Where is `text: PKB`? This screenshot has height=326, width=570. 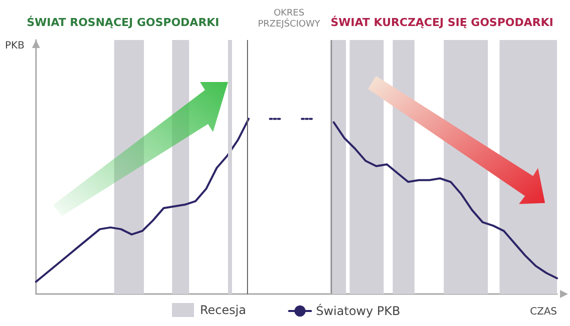
text: PKB is located at coordinates (15, 46).